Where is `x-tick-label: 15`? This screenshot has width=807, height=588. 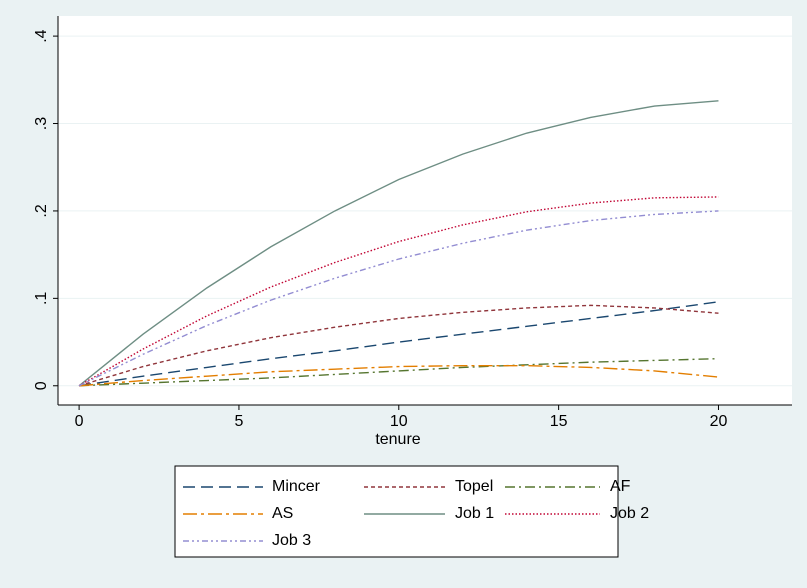
x-tick-label: 15 is located at coordinates (559, 421).